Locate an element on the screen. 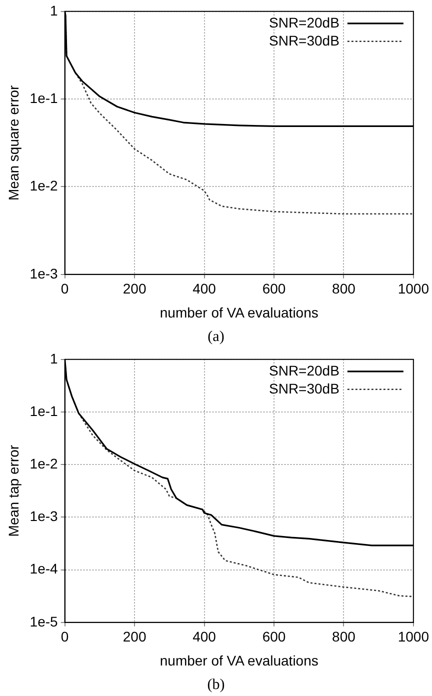 This screenshot has height=696, width=432. text: (b) is located at coordinates (216, 685).